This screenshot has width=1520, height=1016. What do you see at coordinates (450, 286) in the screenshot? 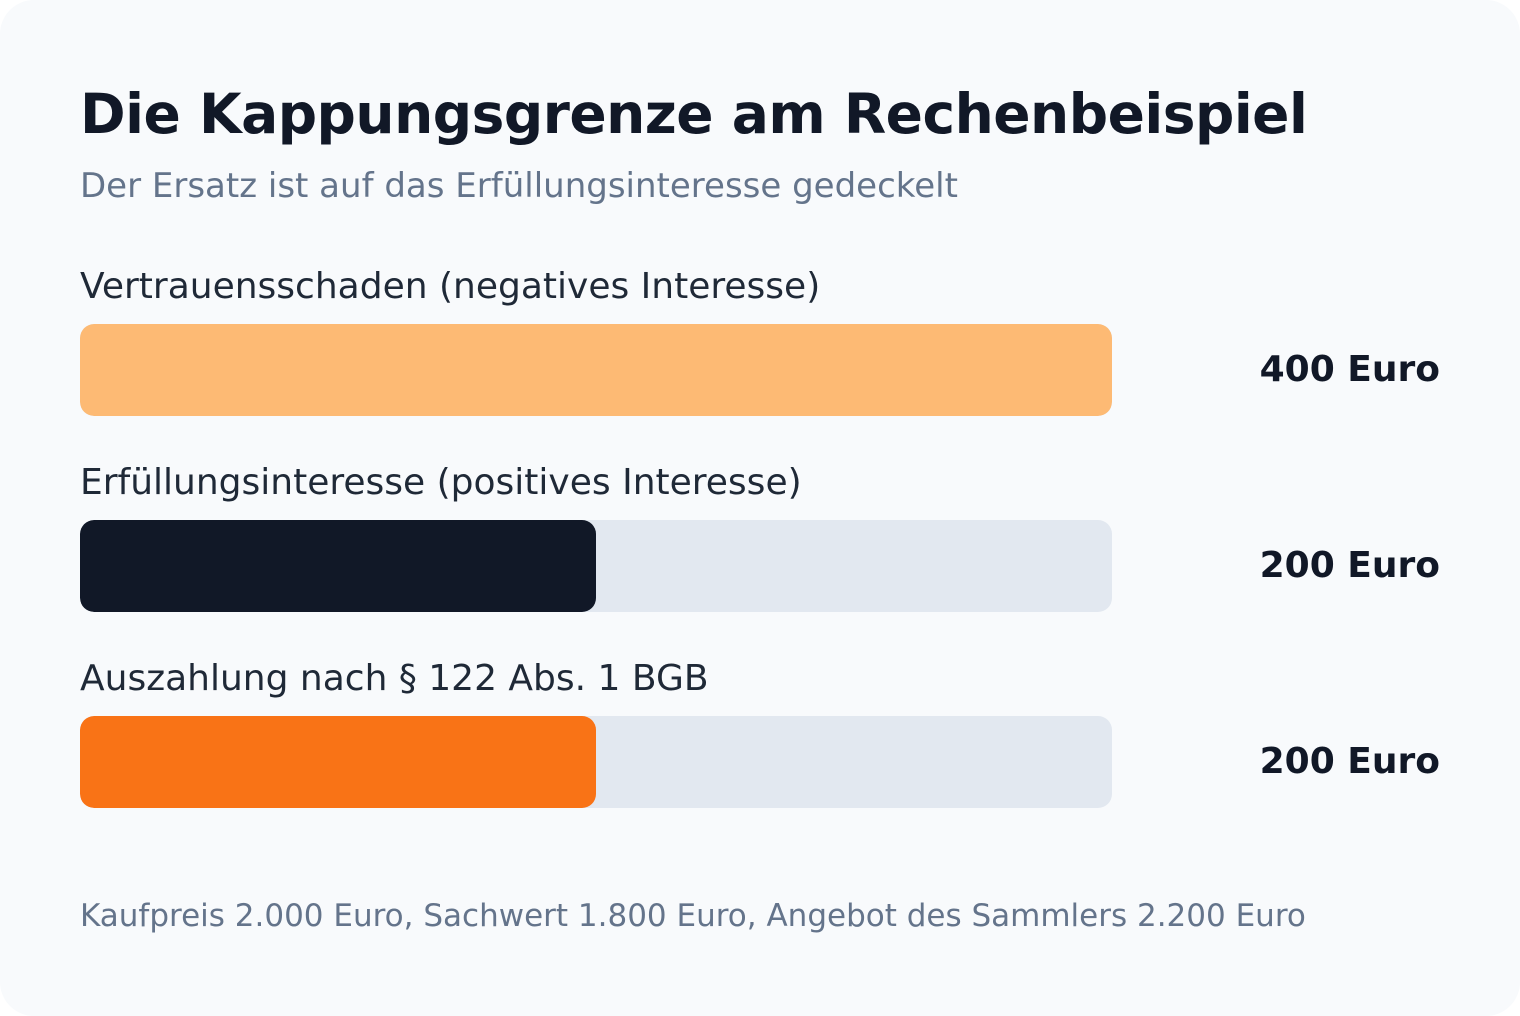
I see `bar-label-vertrauensschaden: Vertrauensschaden (negatives Interesse)` at bounding box center [450, 286].